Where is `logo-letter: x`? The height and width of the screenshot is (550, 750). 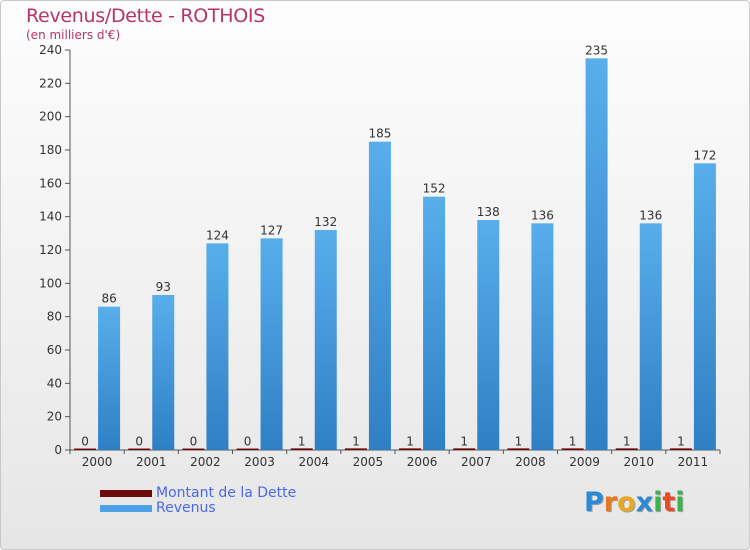
logo-letter: x is located at coordinates (644, 502).